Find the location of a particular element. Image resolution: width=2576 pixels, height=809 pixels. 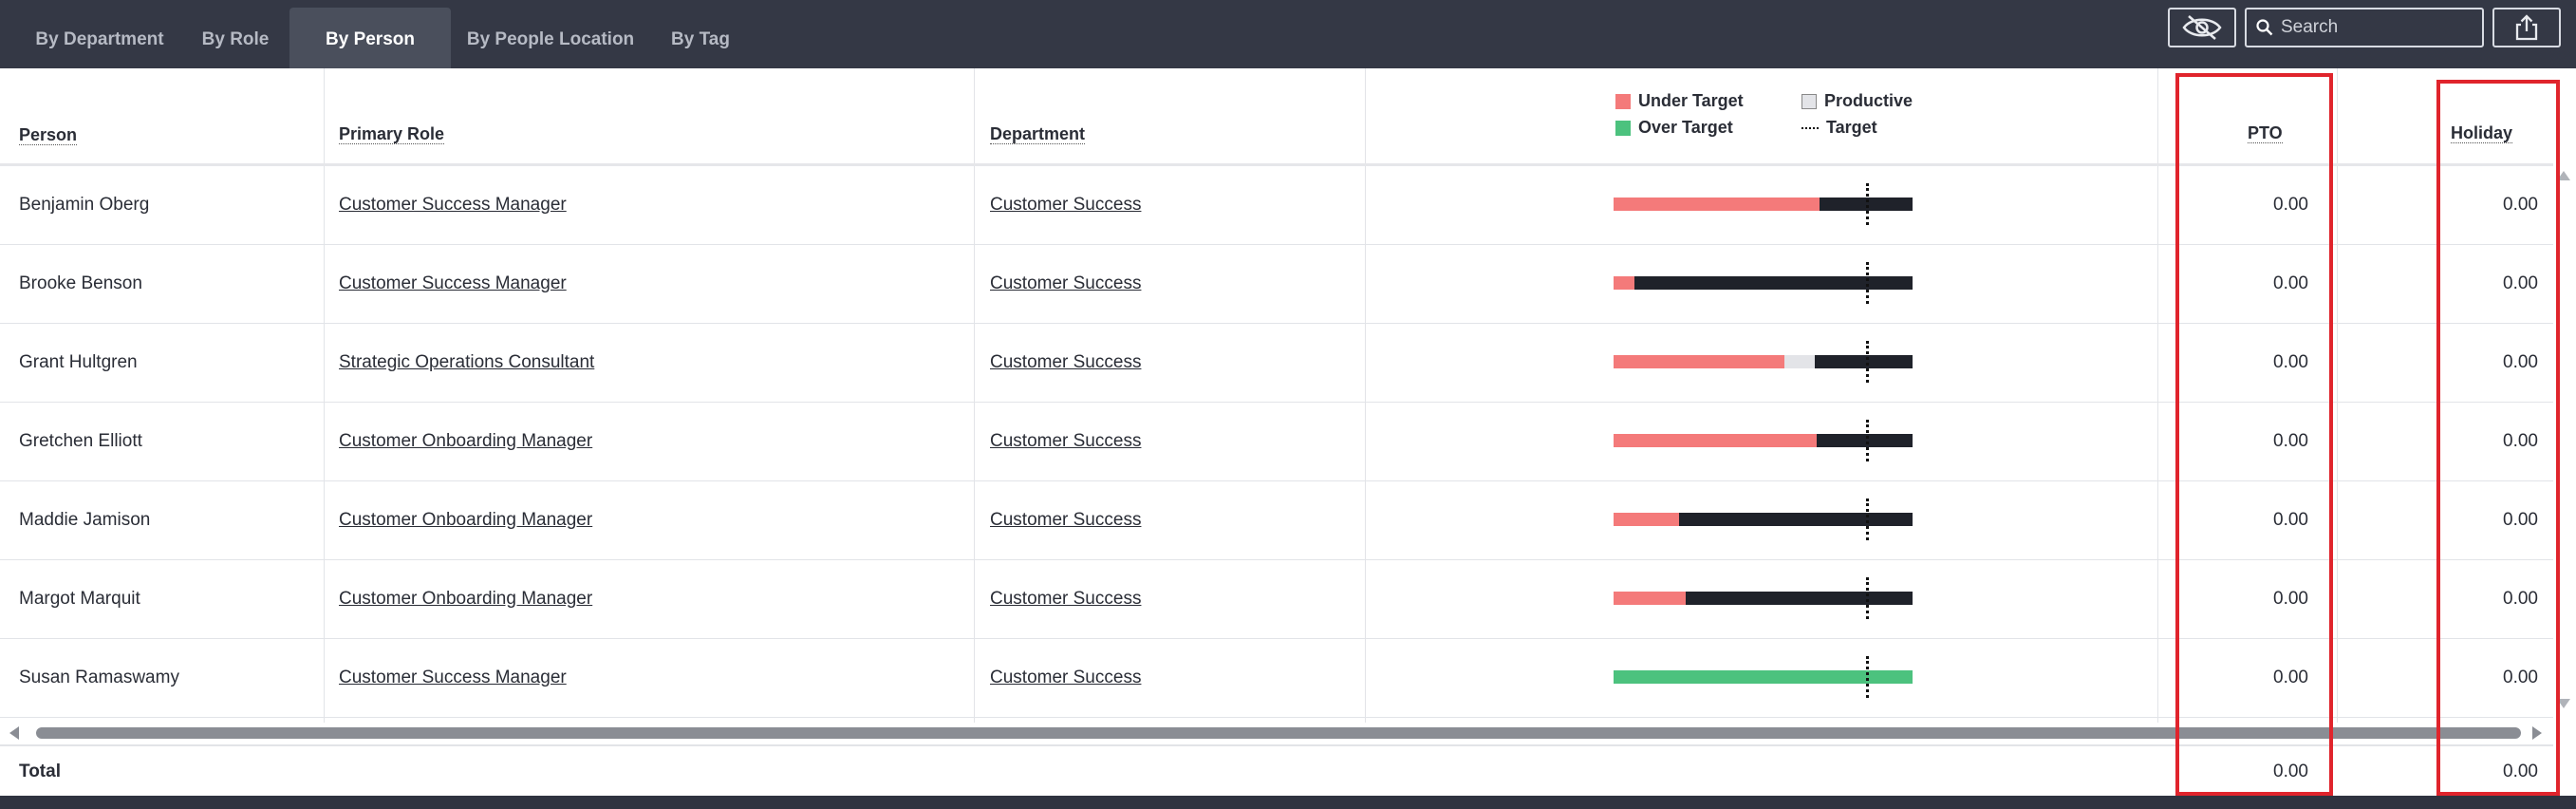

tab-by-person: By Person is located at coordinates (370, 38).